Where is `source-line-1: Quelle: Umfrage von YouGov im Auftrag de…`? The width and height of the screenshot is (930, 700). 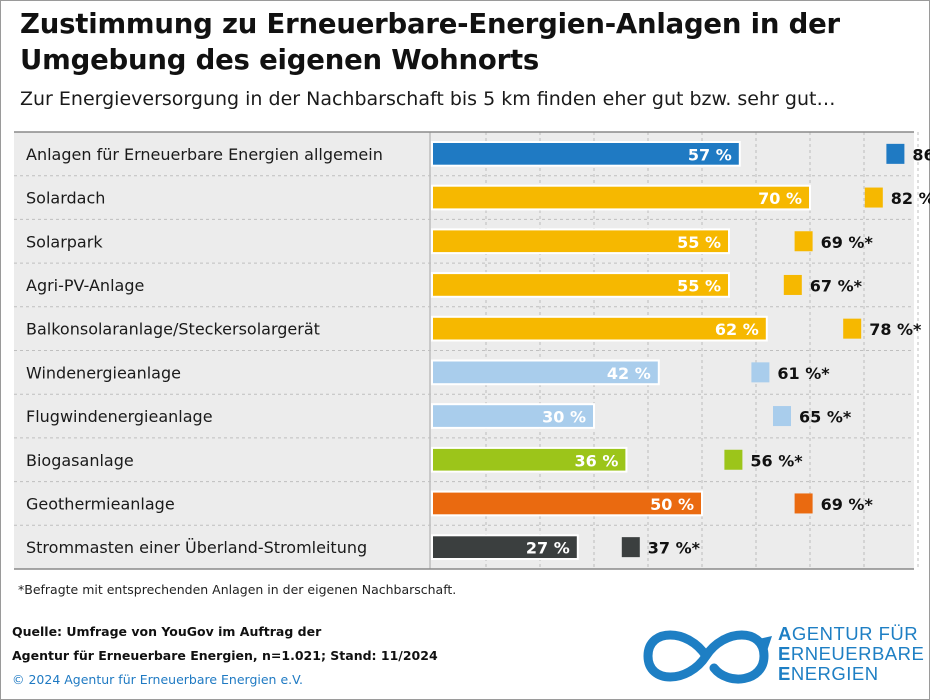
source-line-1: Quelle: Umfrage von YouGov im Auftrag de… is located at coordinates (167, 631).